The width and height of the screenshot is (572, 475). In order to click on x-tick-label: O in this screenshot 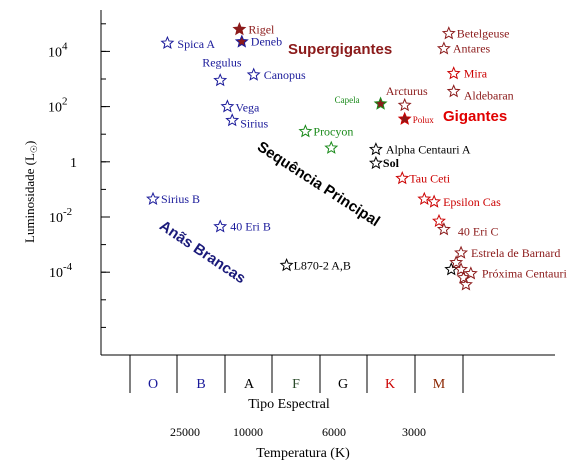, I will do `click(153, 384)`.